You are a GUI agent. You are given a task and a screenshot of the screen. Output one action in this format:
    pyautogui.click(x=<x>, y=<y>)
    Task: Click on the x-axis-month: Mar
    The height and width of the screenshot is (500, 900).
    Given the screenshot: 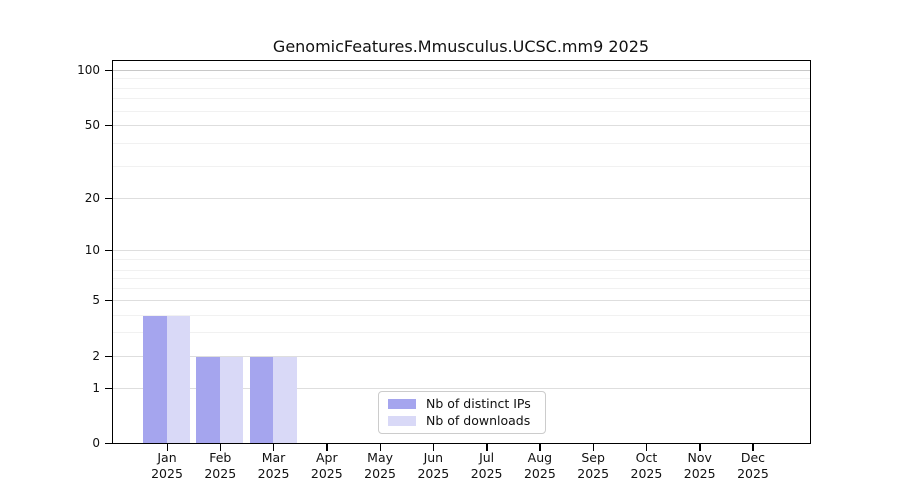 What is the action you would take?
    pyautogui.click(x=273, y=457)
    